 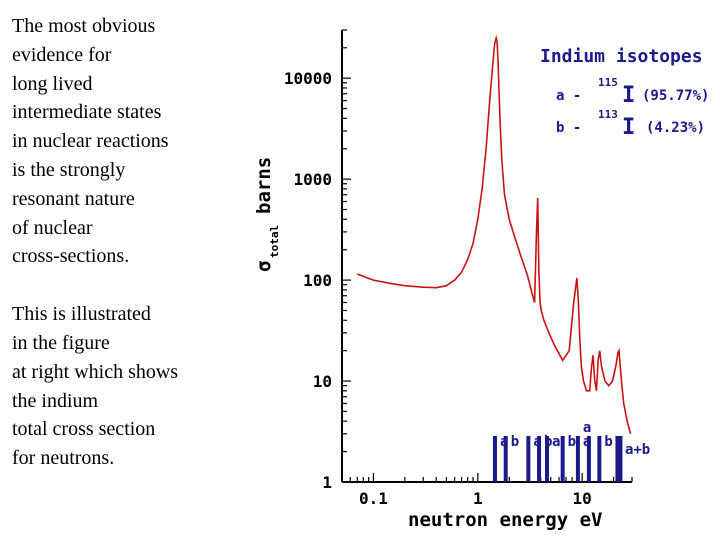 What do you see at coordinates (608, 82) in the screenshot?
I see `legend-a-mass: 115` at bounding box center [608, 82].